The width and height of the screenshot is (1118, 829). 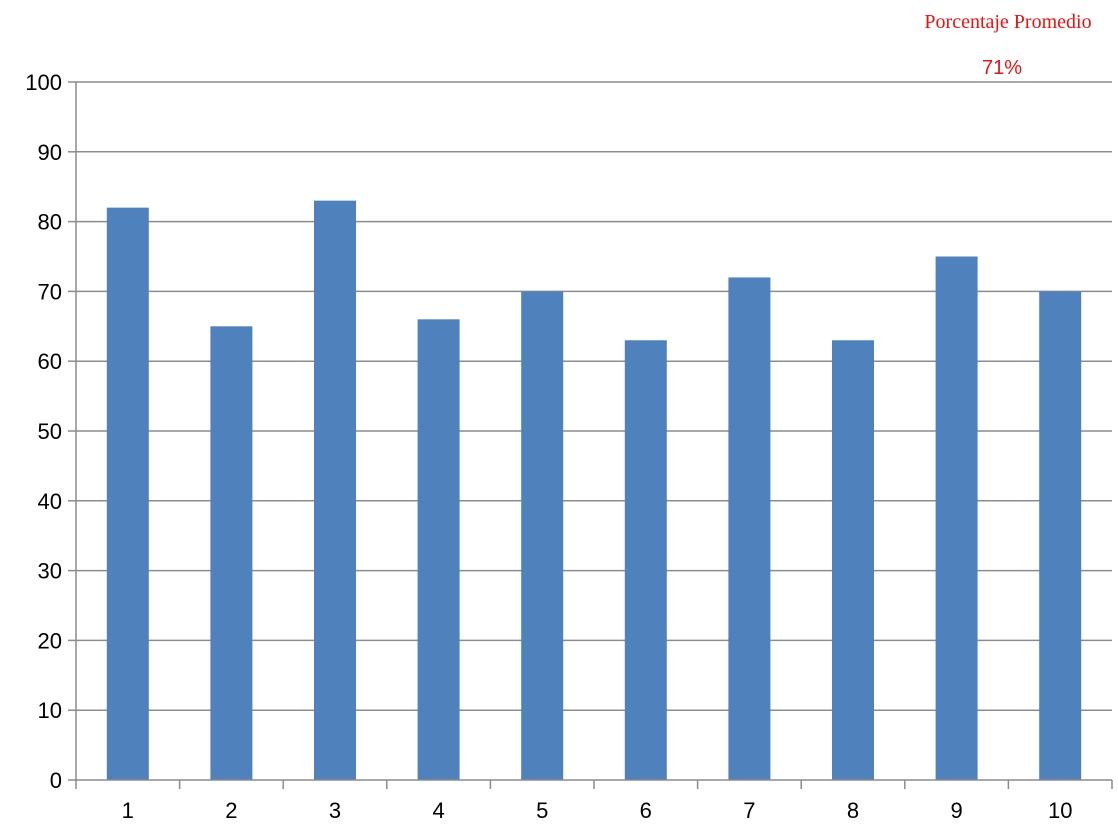 What do you see at coordinates (749, 810) in the screenshot?
I see `x-tick-label: 7` at bounding box center [749, 810].